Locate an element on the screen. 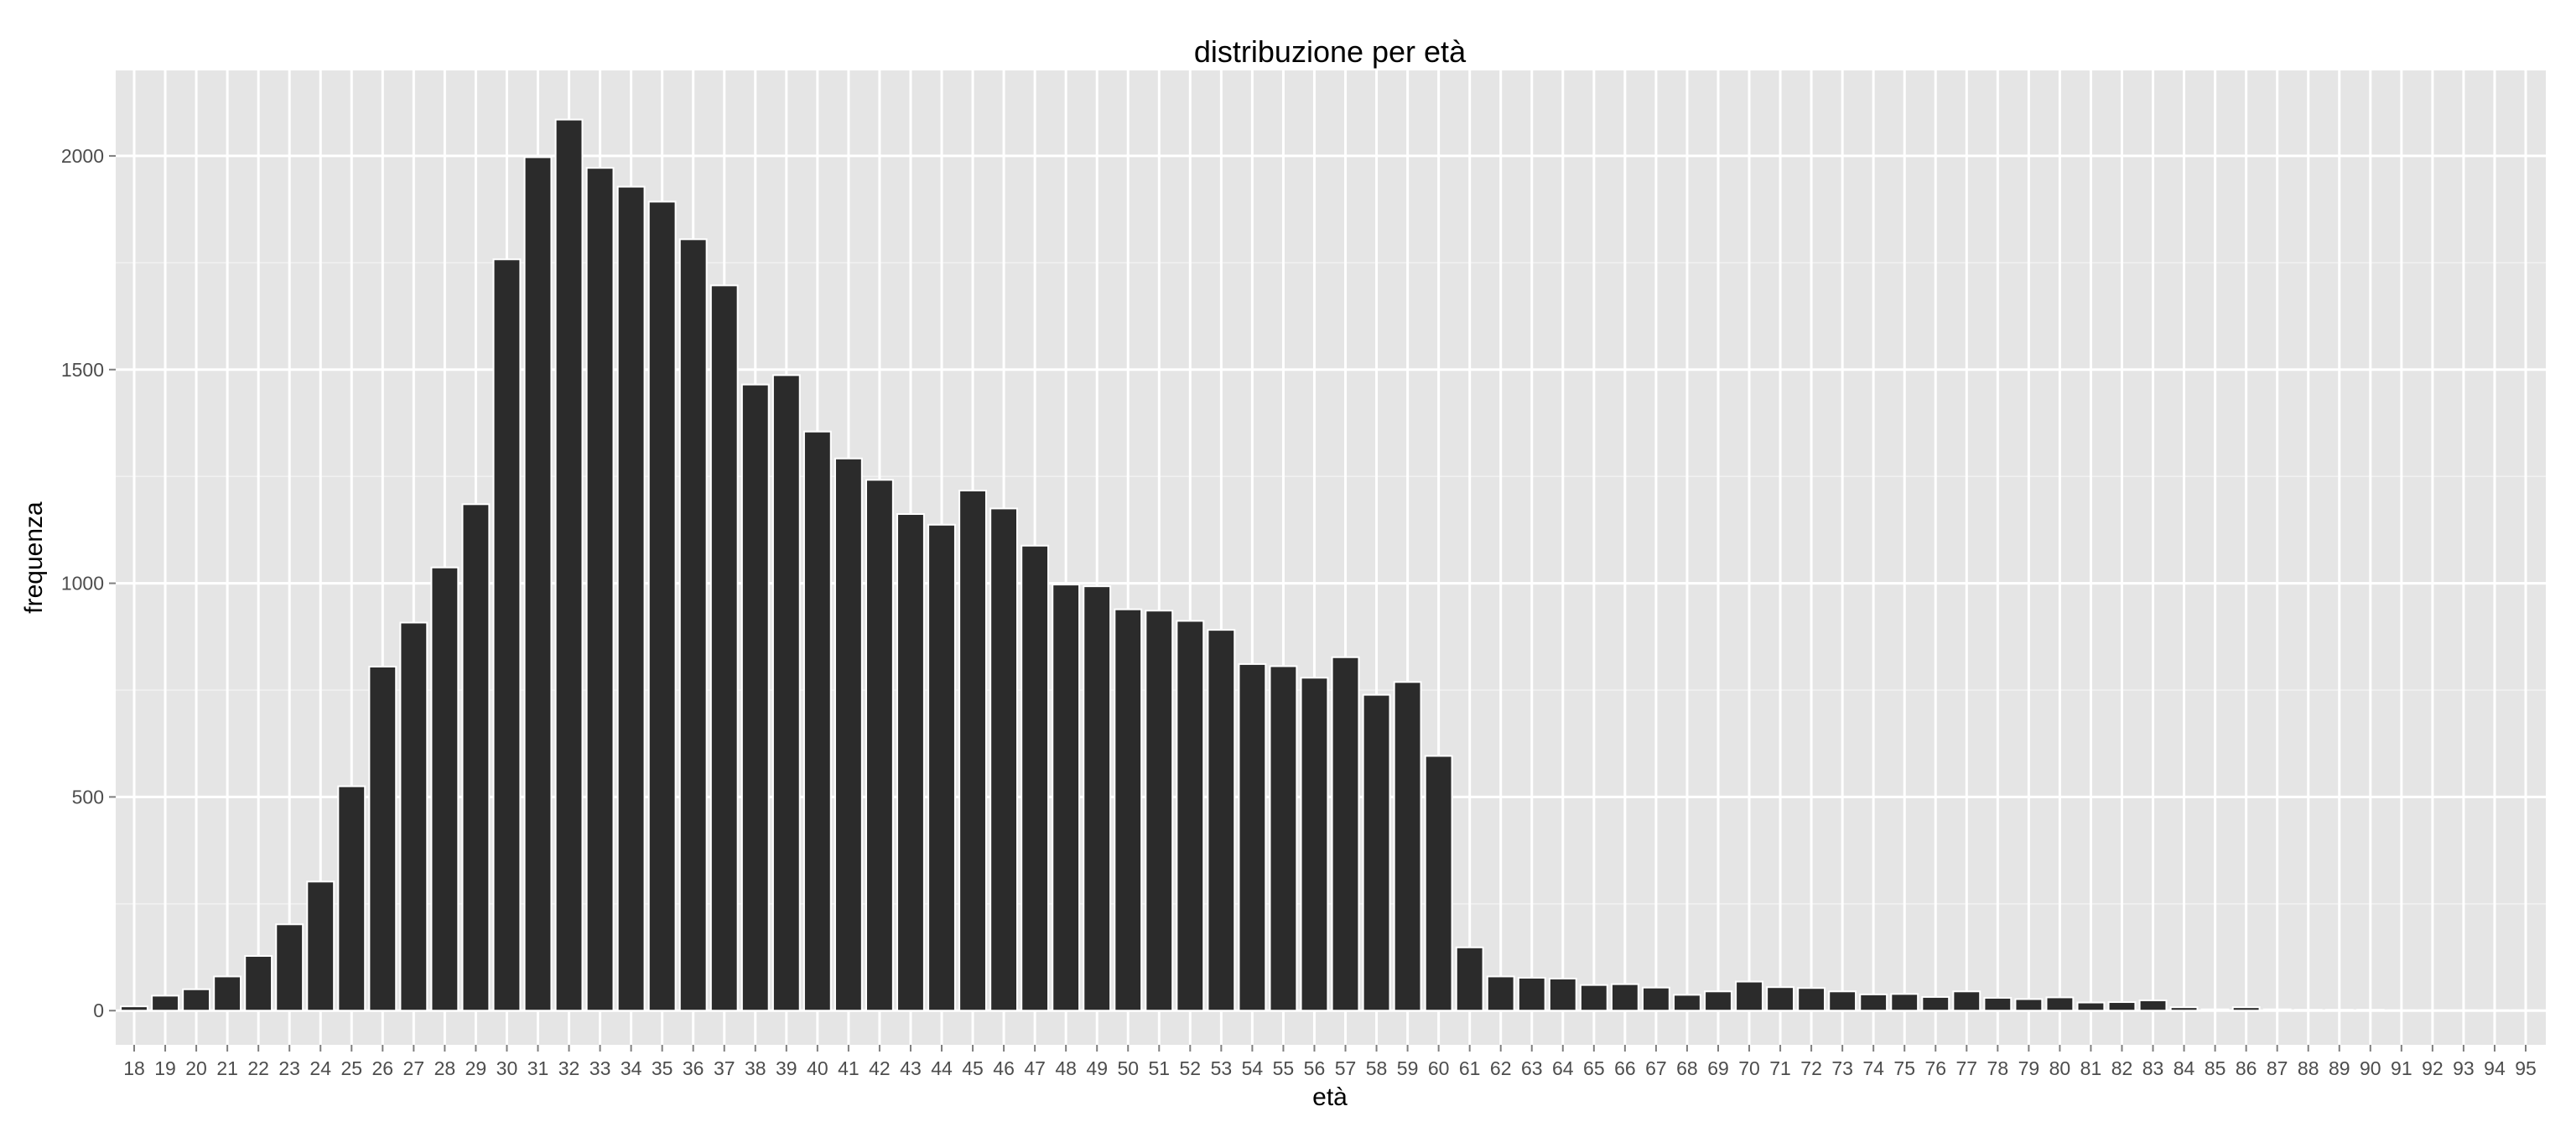  y-tick-label: 0 is located at coordinates (98, 1010).